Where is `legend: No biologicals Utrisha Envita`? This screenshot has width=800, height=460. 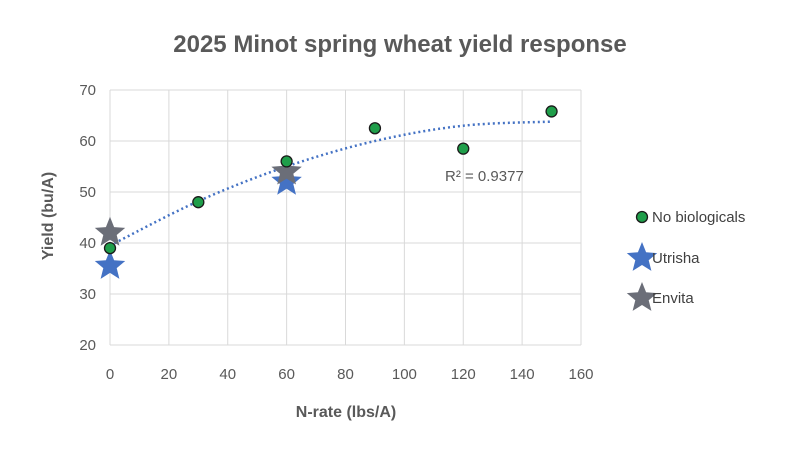 legend: No biologicals Utrisha Envita is located at coordinates (685, 260).